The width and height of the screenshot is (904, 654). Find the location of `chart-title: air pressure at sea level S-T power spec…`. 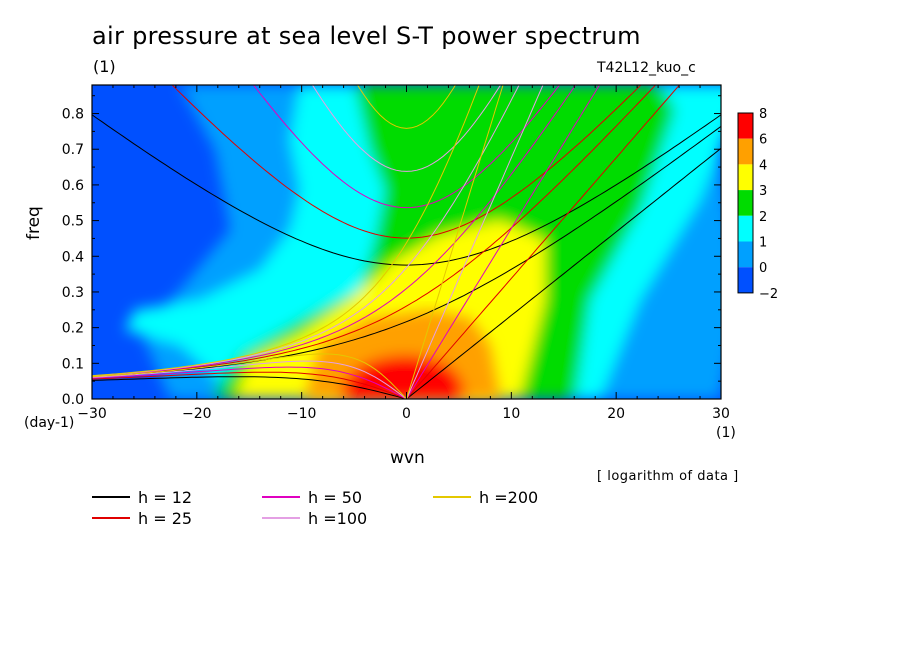

chart-title: air pressure at sea level S-T power spec… is located at coordinates (366, 36).